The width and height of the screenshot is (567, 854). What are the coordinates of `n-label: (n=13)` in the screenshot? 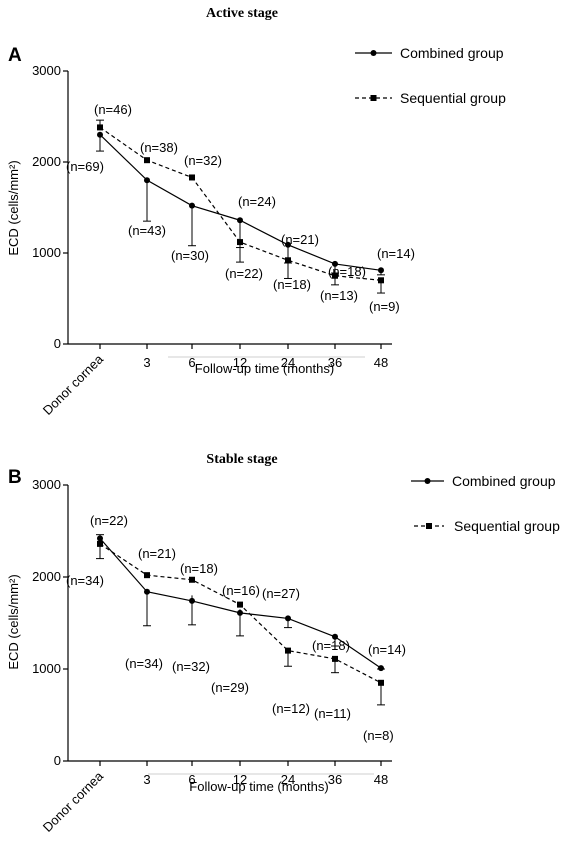 It's located at (339, 295).